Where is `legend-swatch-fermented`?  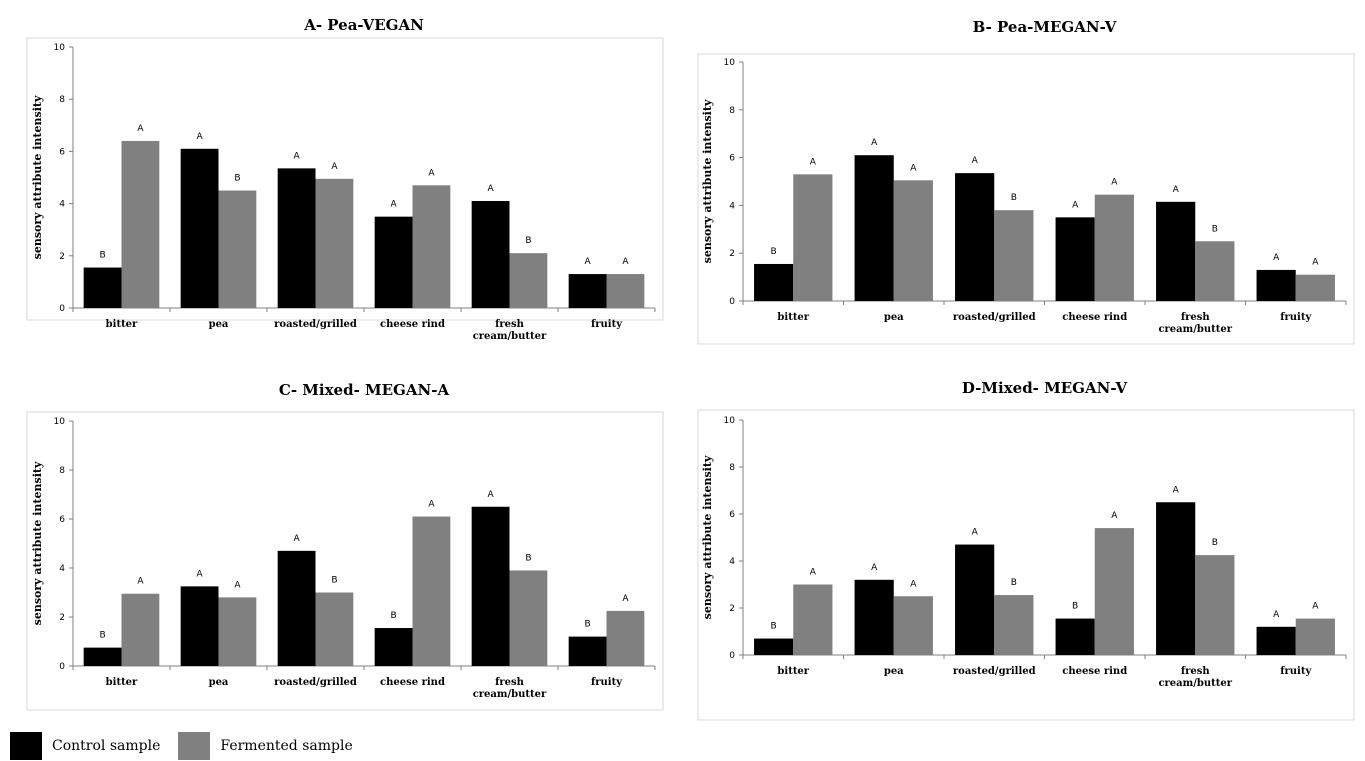
legend-swatch-fermented is located at coordinates (194, 746).